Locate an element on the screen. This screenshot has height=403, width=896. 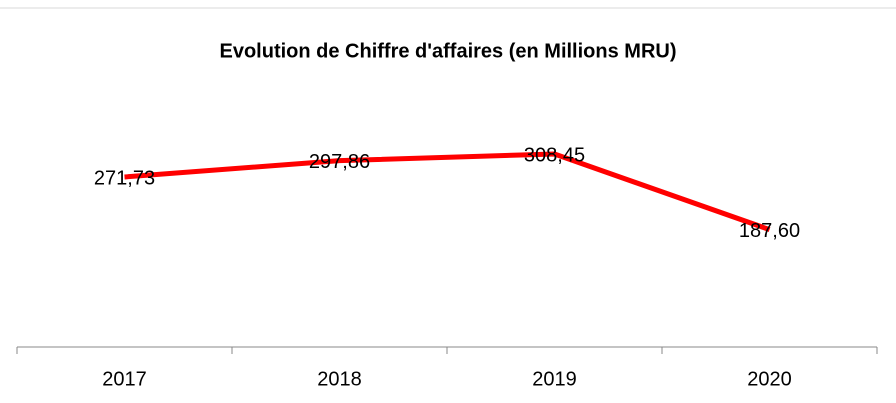
data-label: 297,86 is located at coordinates (339, 162).